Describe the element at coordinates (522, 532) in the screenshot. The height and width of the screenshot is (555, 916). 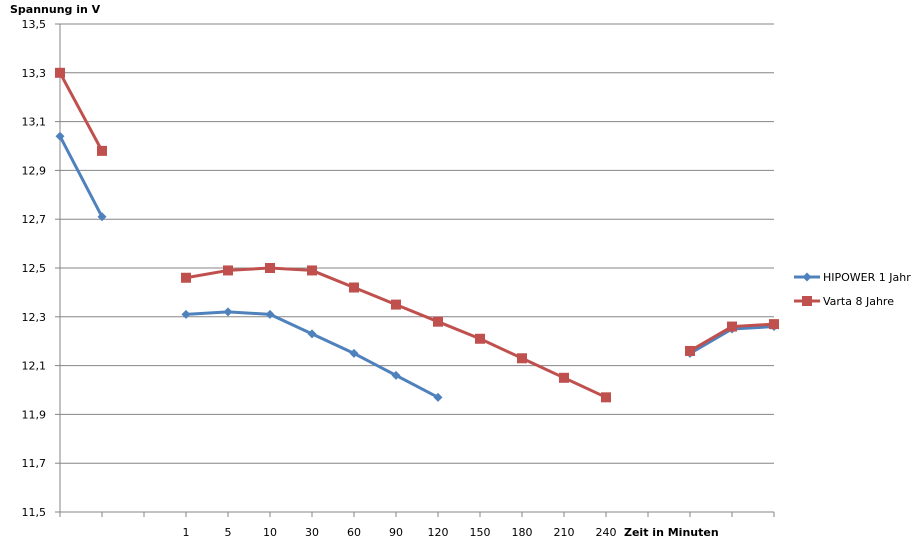
I see `x-tick-label: 180` at that location.